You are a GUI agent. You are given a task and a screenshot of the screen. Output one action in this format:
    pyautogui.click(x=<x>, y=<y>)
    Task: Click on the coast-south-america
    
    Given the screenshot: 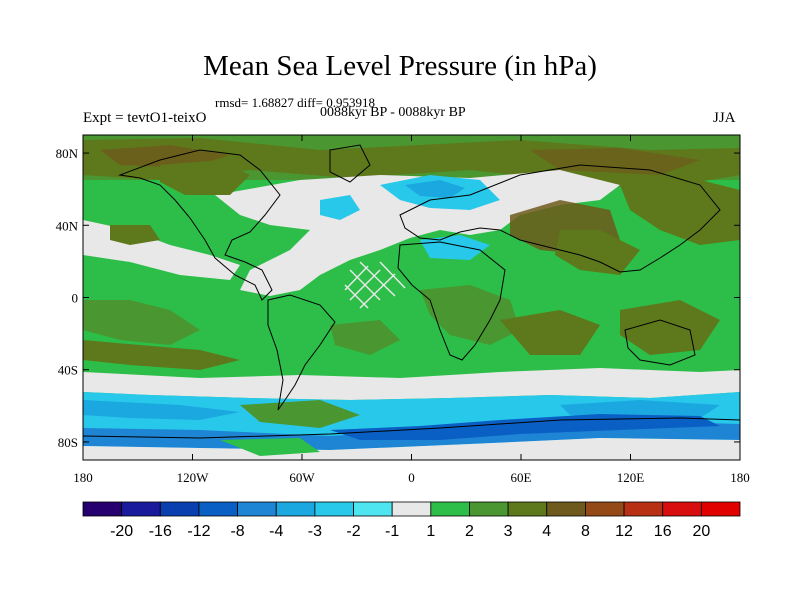 What is the action you would take?
    pyautogui.click(x=301, y=352)
    